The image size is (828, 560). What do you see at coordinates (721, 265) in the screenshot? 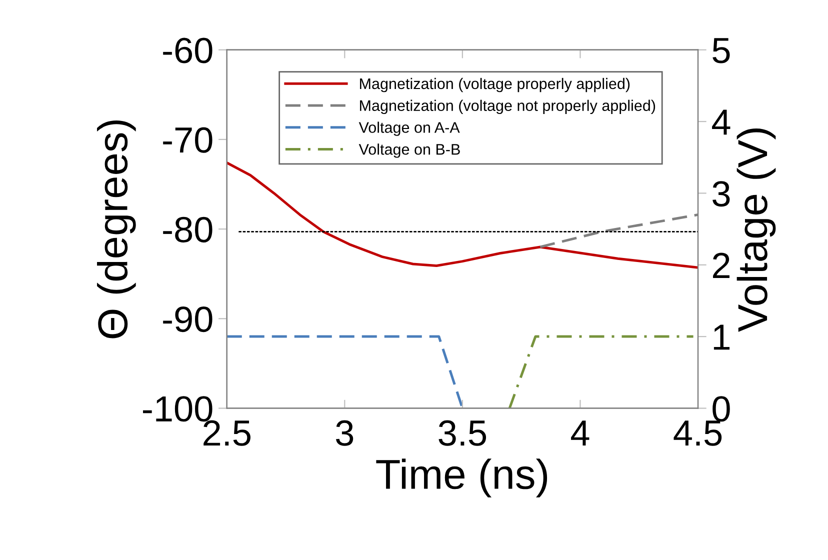
I see `y2-tick-label: 2` at bounding box center [721, 265].